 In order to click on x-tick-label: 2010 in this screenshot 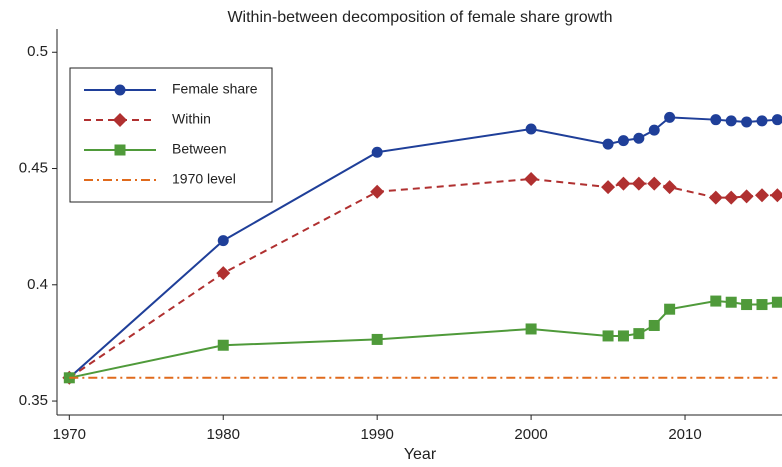, I will do `click(684, 434)`.